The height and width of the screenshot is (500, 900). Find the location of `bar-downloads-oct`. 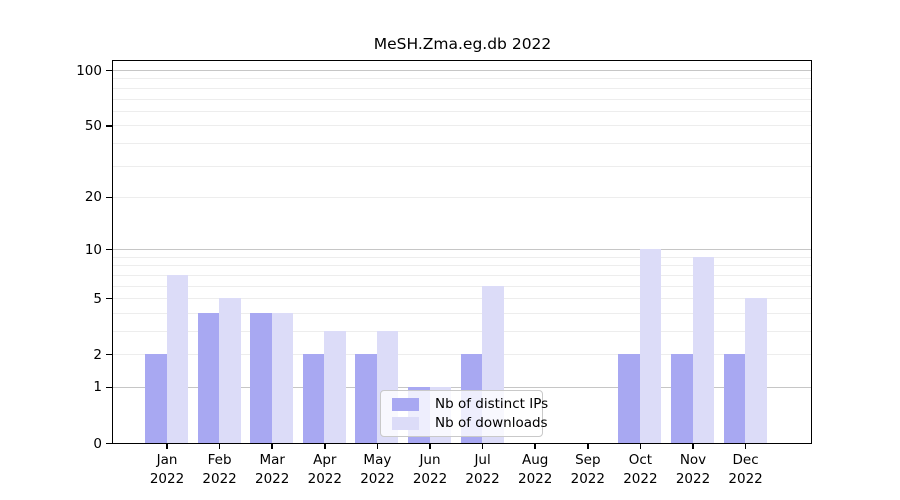

bar-downloads-oct is located at coordinates (650, 346).